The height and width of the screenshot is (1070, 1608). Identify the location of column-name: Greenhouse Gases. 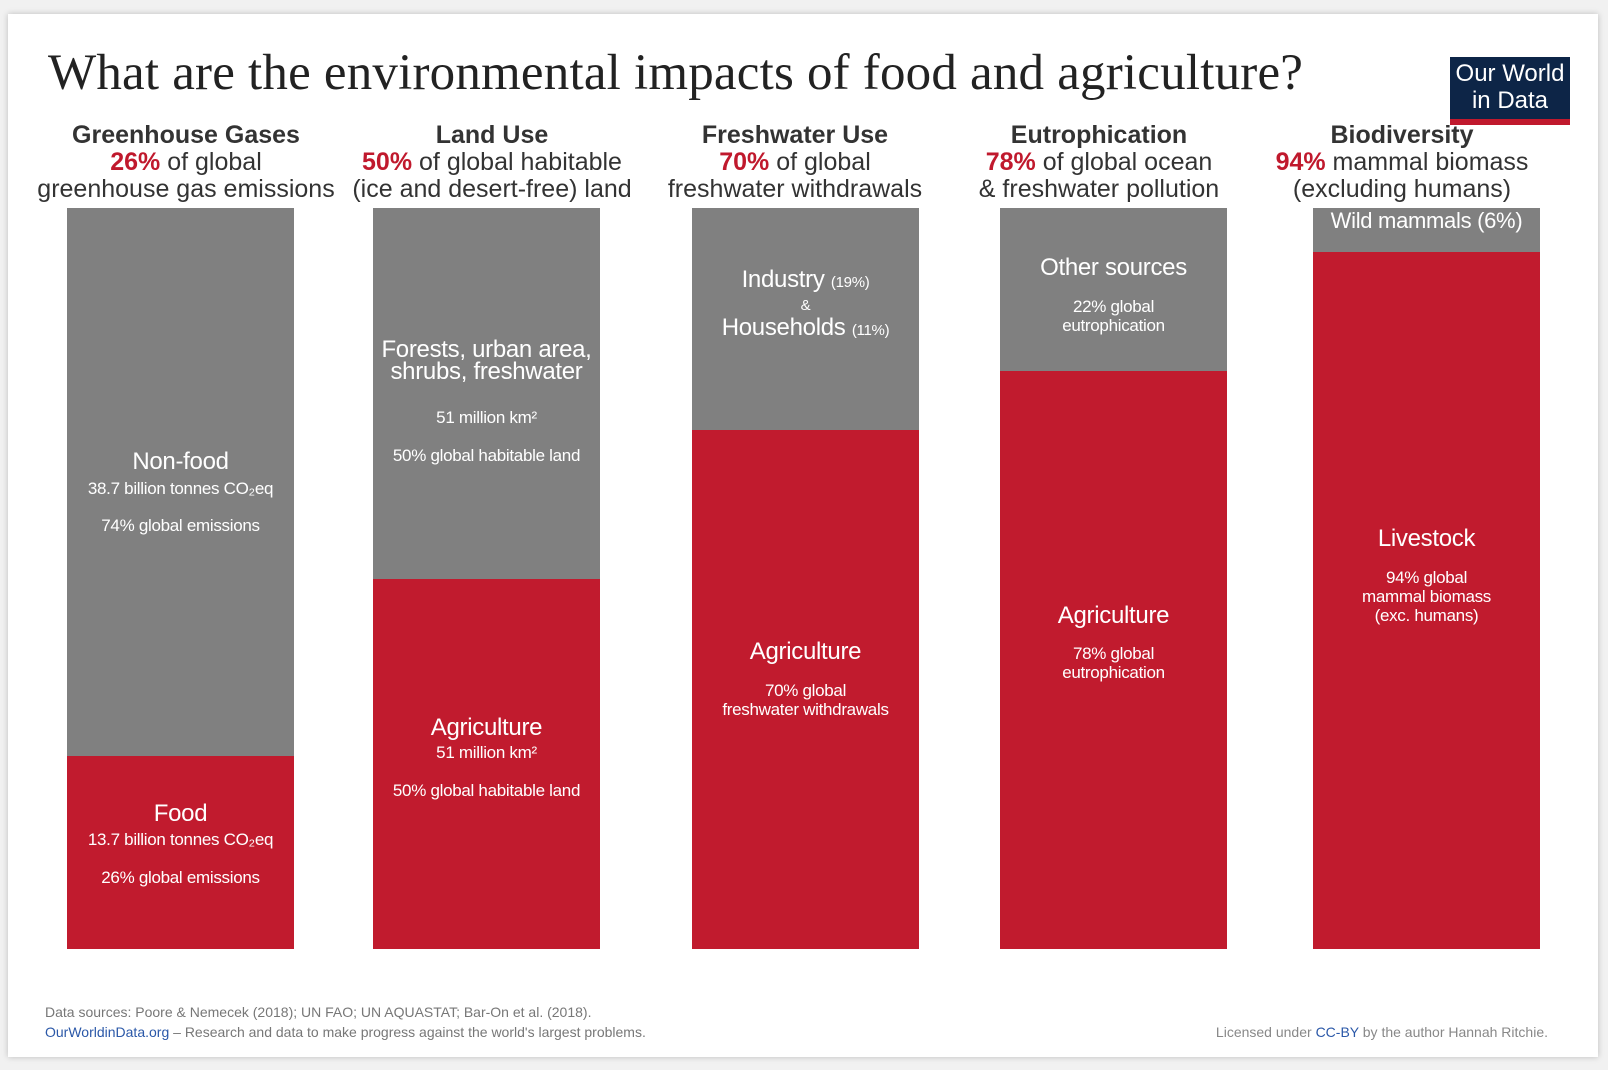
(186, 135).